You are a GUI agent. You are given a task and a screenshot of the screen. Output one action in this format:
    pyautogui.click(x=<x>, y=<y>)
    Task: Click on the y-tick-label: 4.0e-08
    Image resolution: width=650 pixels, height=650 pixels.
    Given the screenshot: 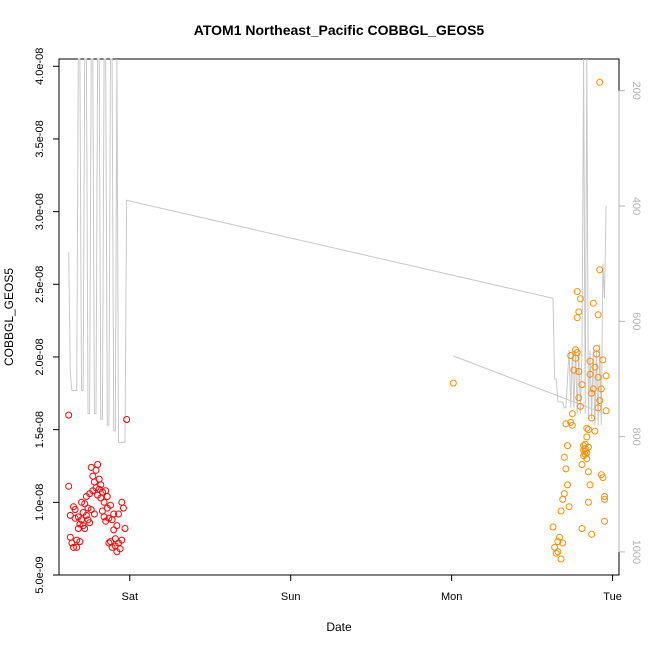 What is the action you would take?
    pyautogui.click(x=40, y=66)
    